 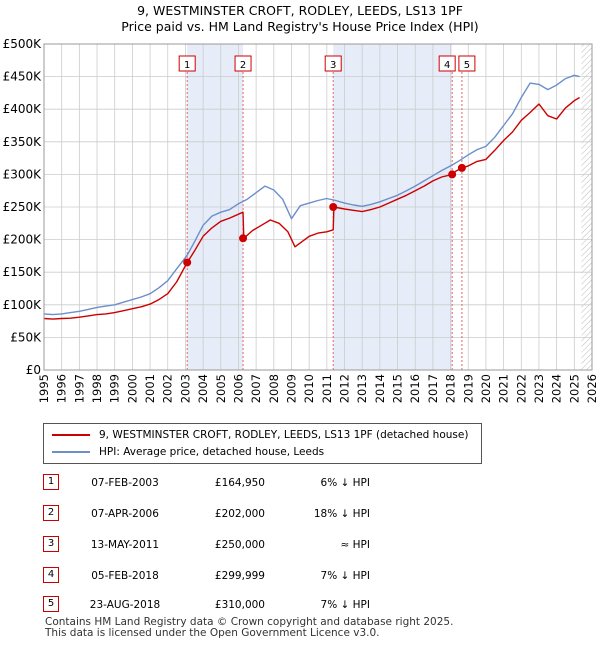 What do you see at coordinates (203, 388) in the screenshot?
I see `x-tick-label: 2004` at bounding box center [203, 388].